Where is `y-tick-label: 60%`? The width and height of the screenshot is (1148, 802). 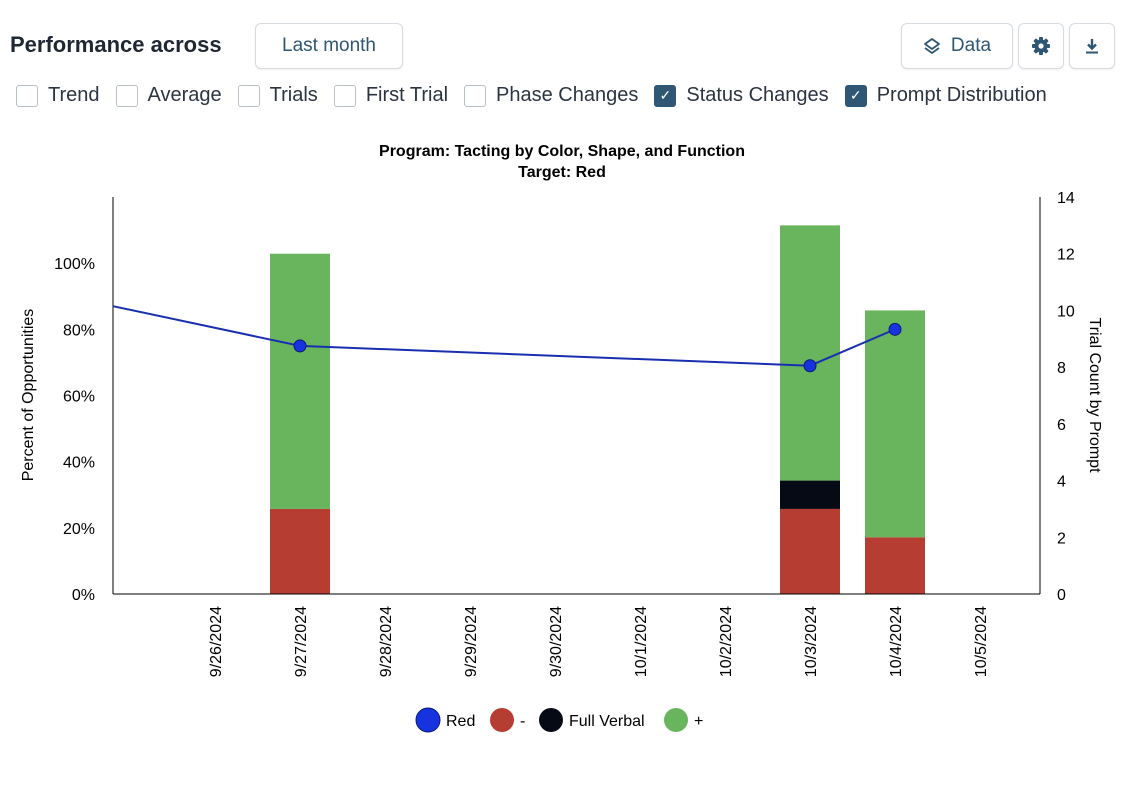 y-tick-label: 60% is located at coordinates (79, 397).